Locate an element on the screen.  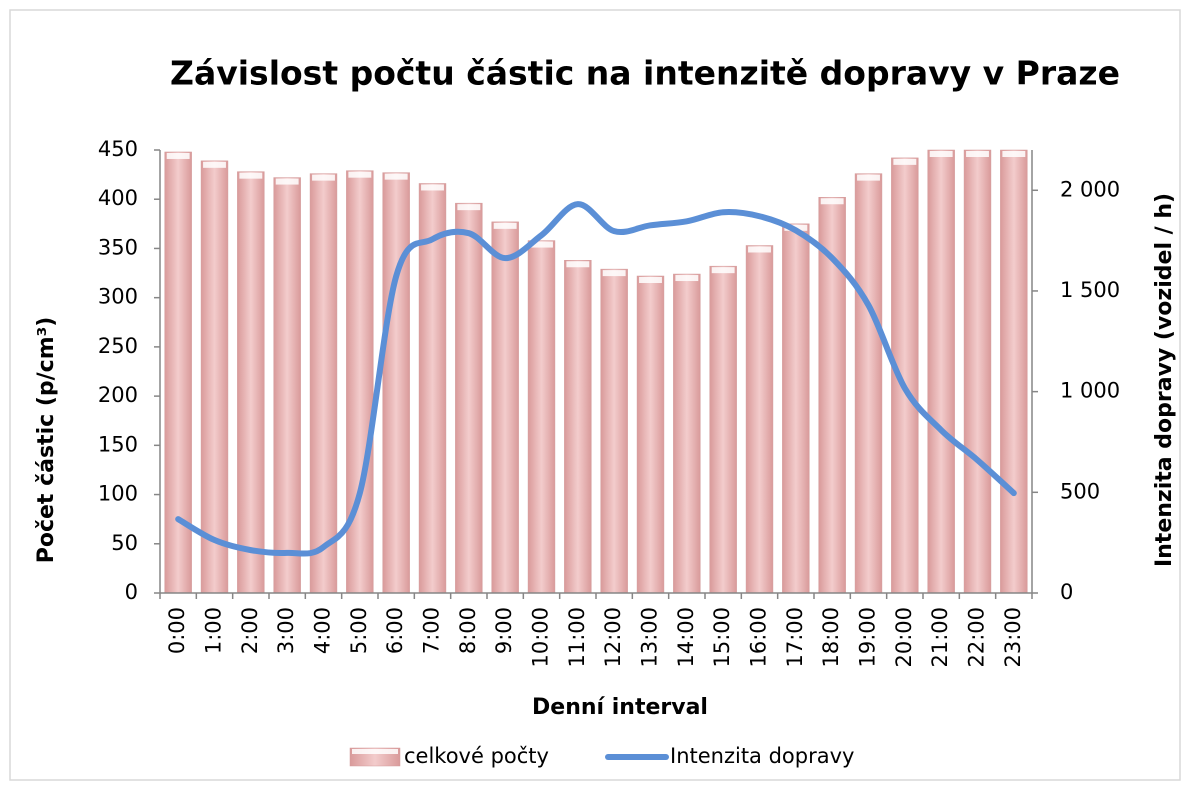
x-tick-label: 16:00 is located at coordinates (759, 637).